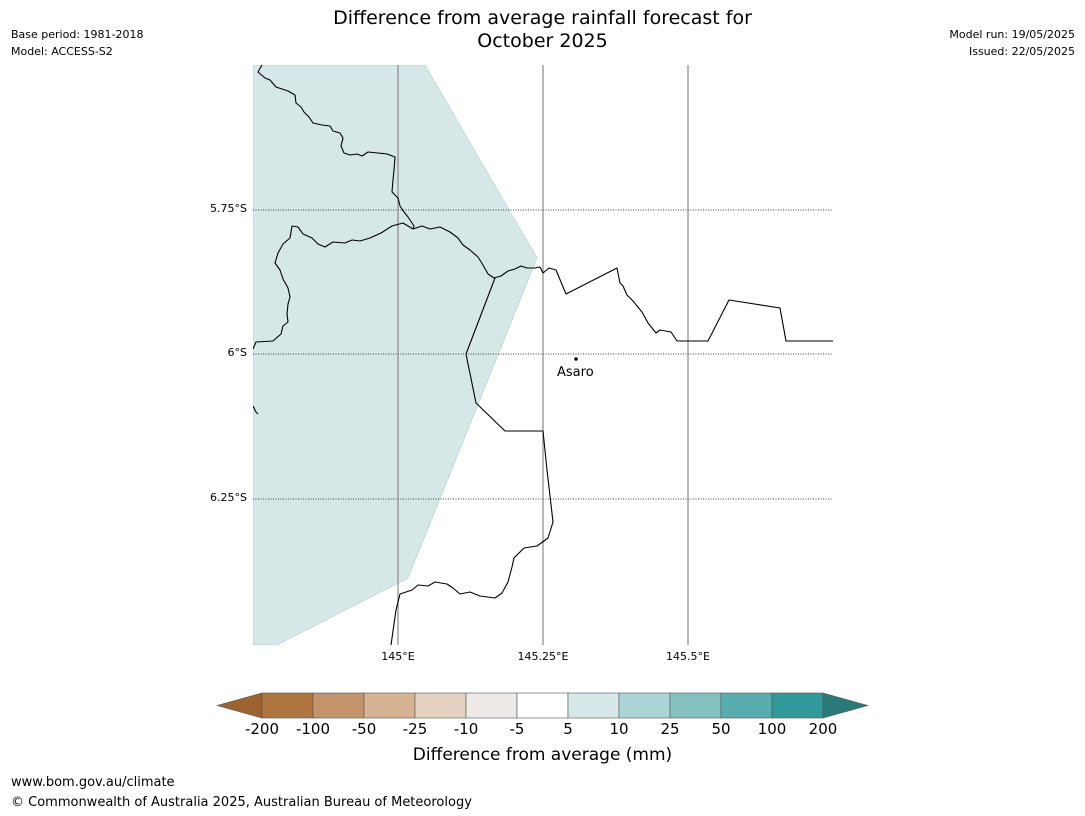 This screenshot has height=816, width=1085. Describe the element at coordinates (262, 729) in the screenshot. I see `colorbar-tick-label: -200` at that location.